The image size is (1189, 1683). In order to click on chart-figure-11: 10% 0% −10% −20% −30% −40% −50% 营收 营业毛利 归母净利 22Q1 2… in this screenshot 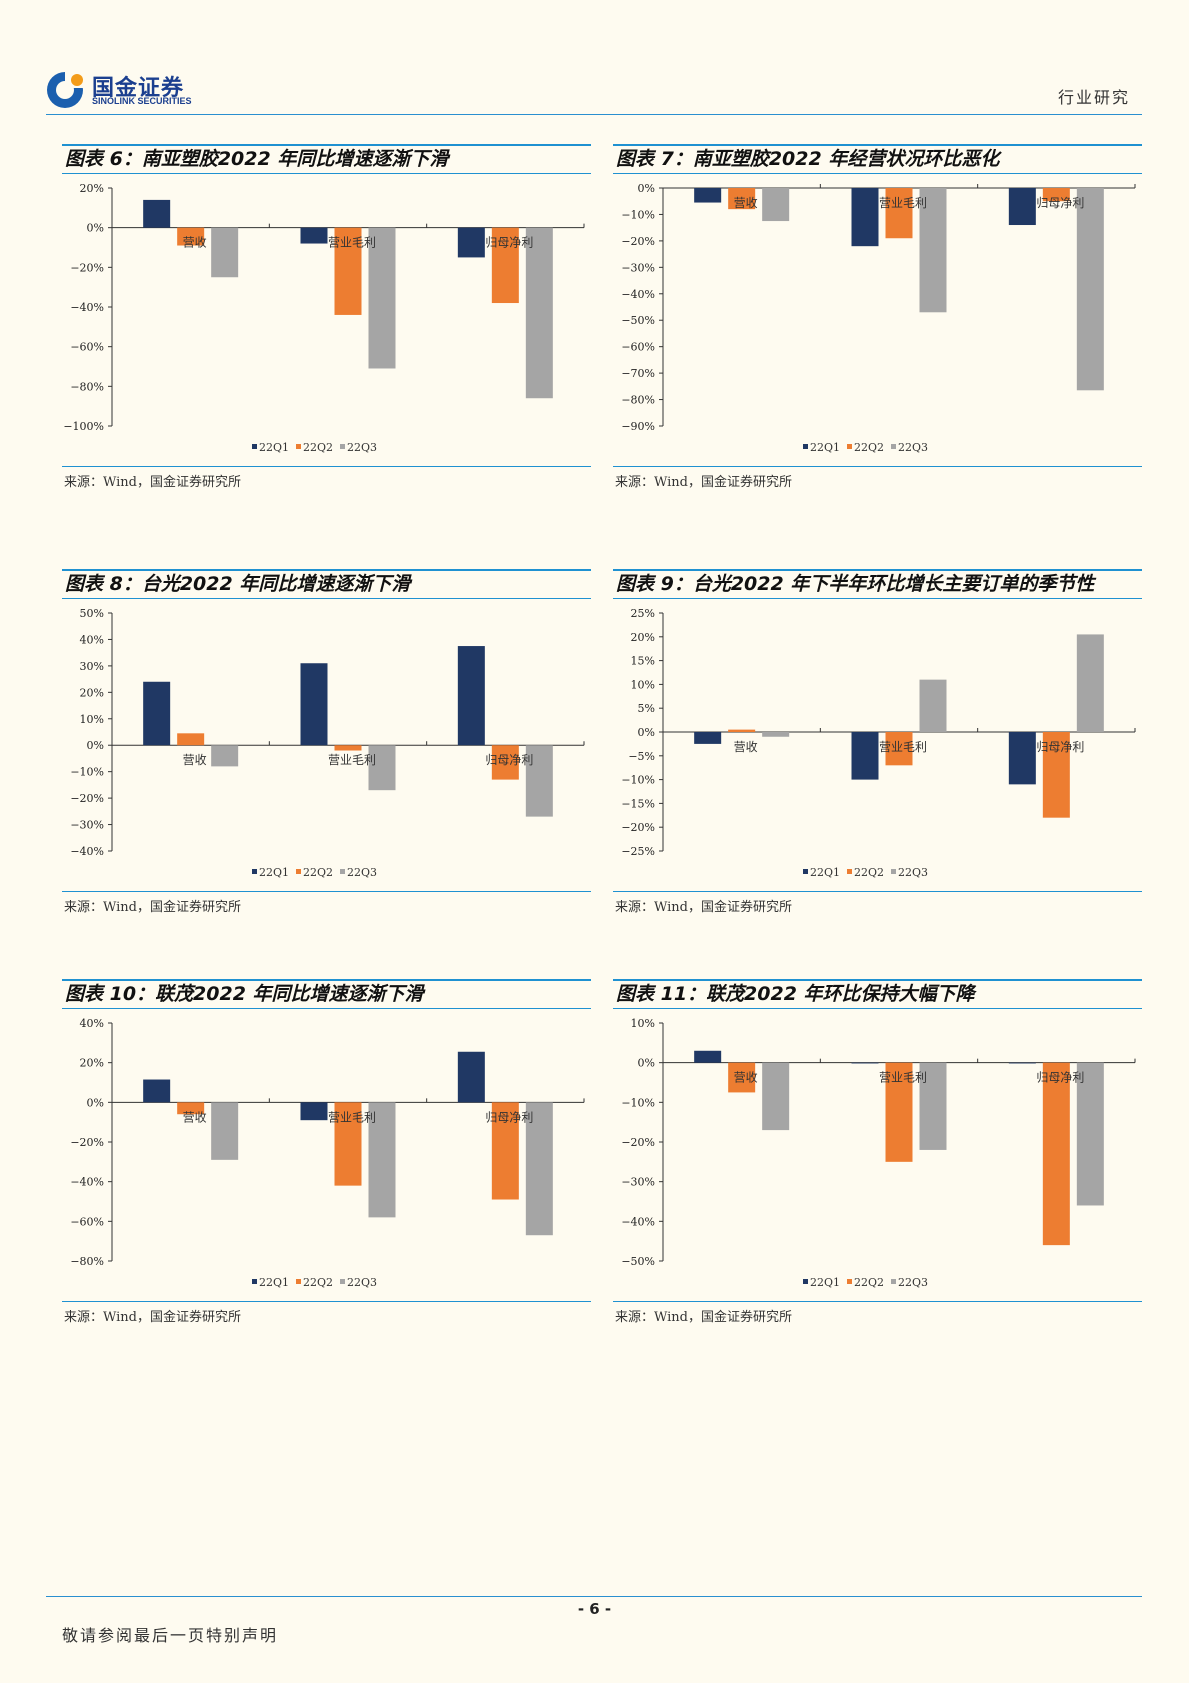, I will do `click(878, 1153)`.